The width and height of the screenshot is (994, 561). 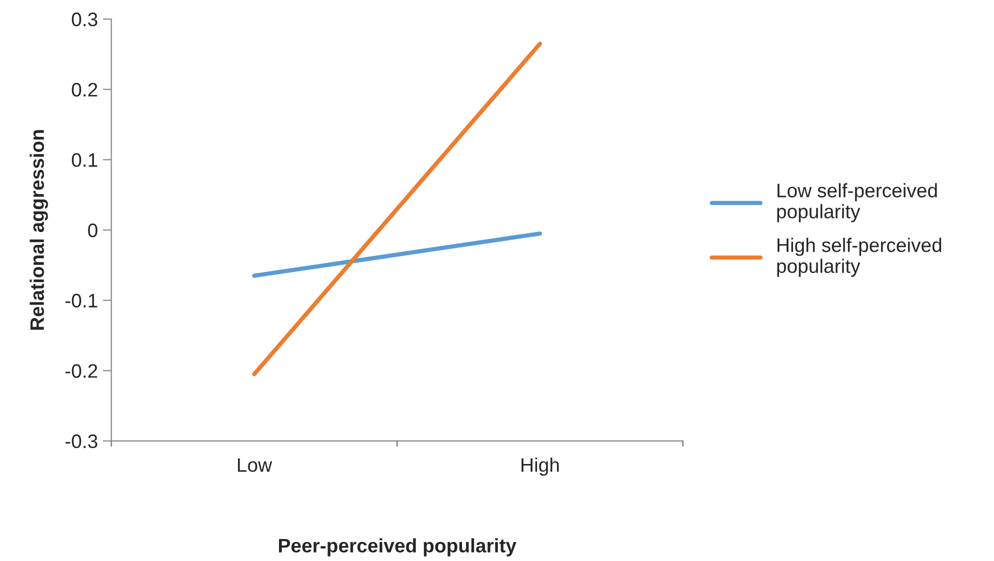 I want to click on legend-label: High self-perceived popularity, so click(x=859, y=257).